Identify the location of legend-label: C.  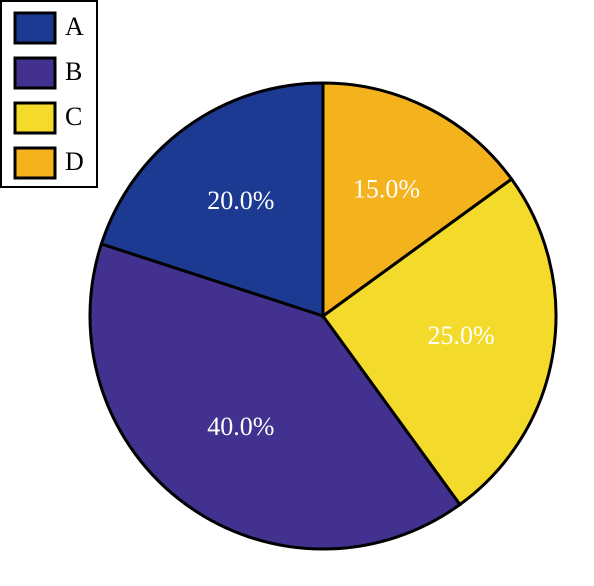
(73, 116).